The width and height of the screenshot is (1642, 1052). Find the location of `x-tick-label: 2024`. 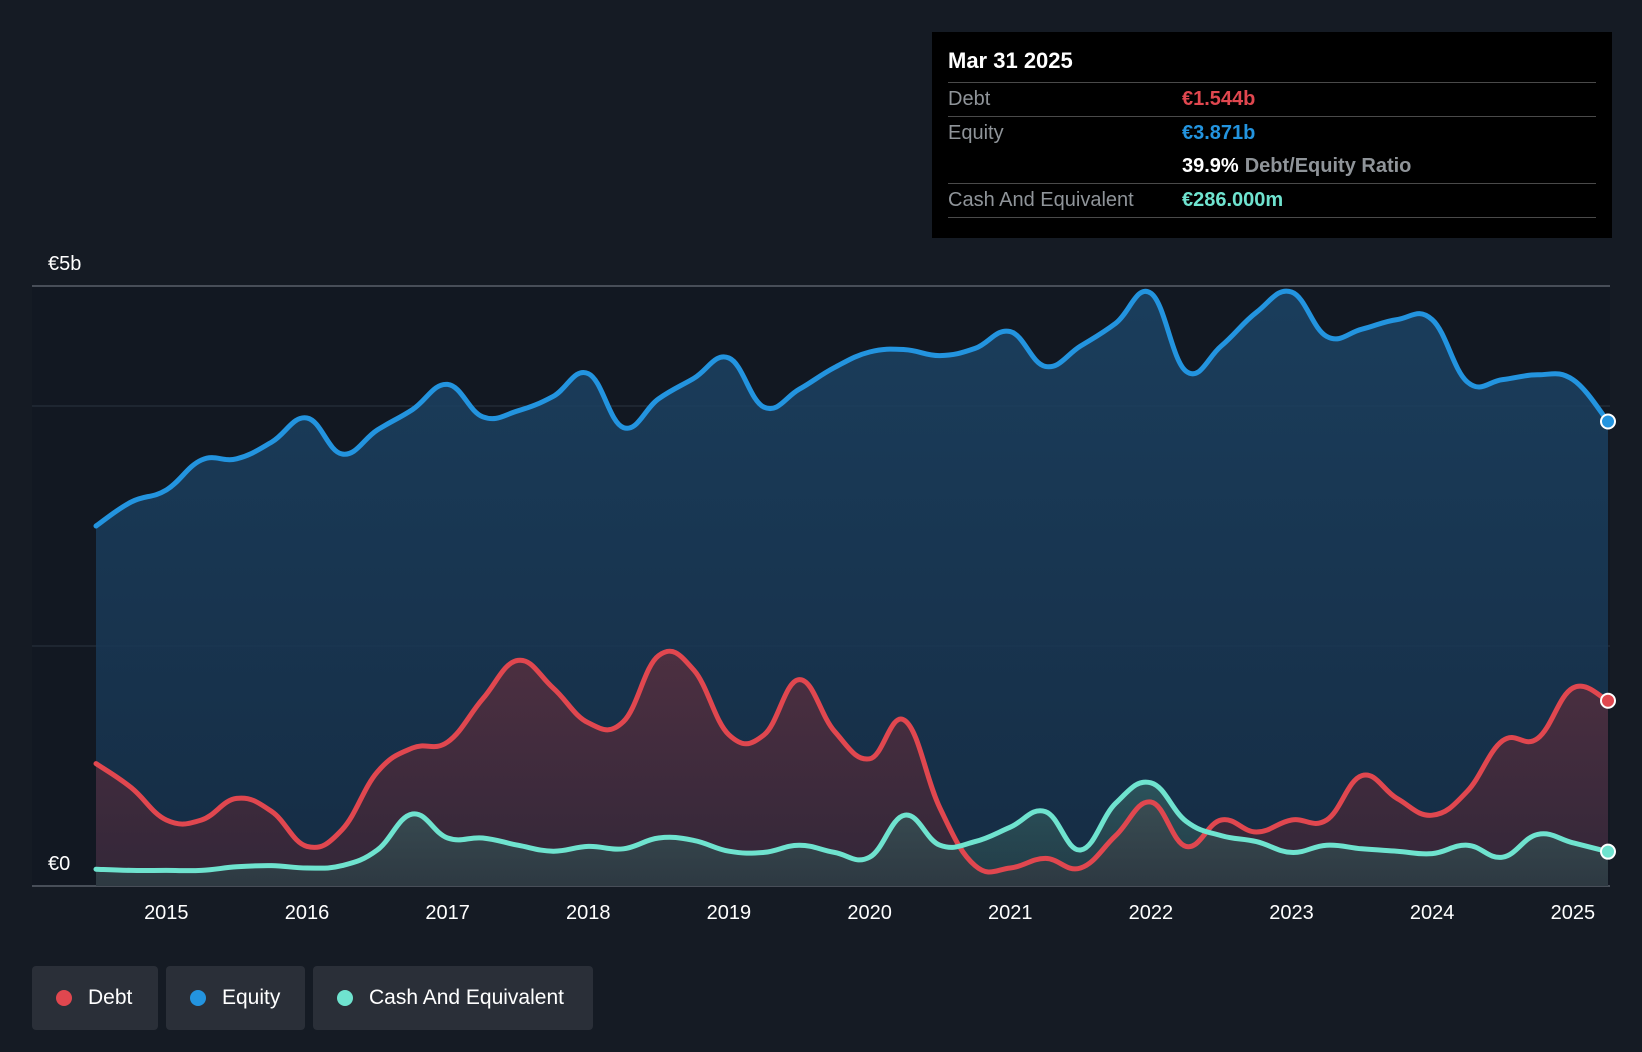

x-tick-label: 2024 is located at coordinates (1432, 913).